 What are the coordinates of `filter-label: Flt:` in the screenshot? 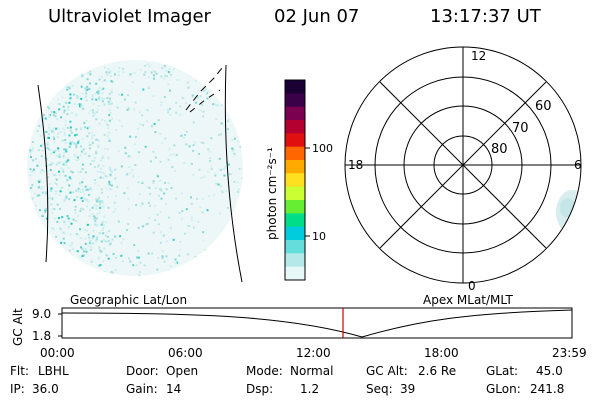 It's located at (19, 371).